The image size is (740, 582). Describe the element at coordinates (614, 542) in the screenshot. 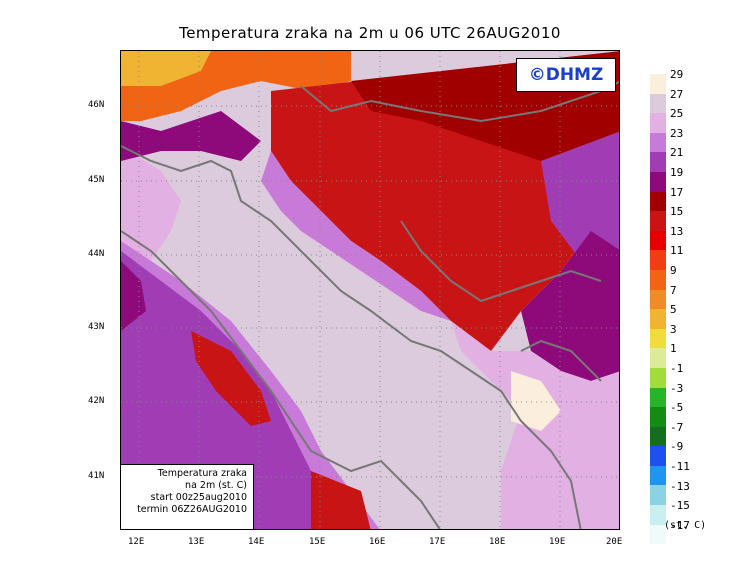

I see `lon-label: 20E` at that location.